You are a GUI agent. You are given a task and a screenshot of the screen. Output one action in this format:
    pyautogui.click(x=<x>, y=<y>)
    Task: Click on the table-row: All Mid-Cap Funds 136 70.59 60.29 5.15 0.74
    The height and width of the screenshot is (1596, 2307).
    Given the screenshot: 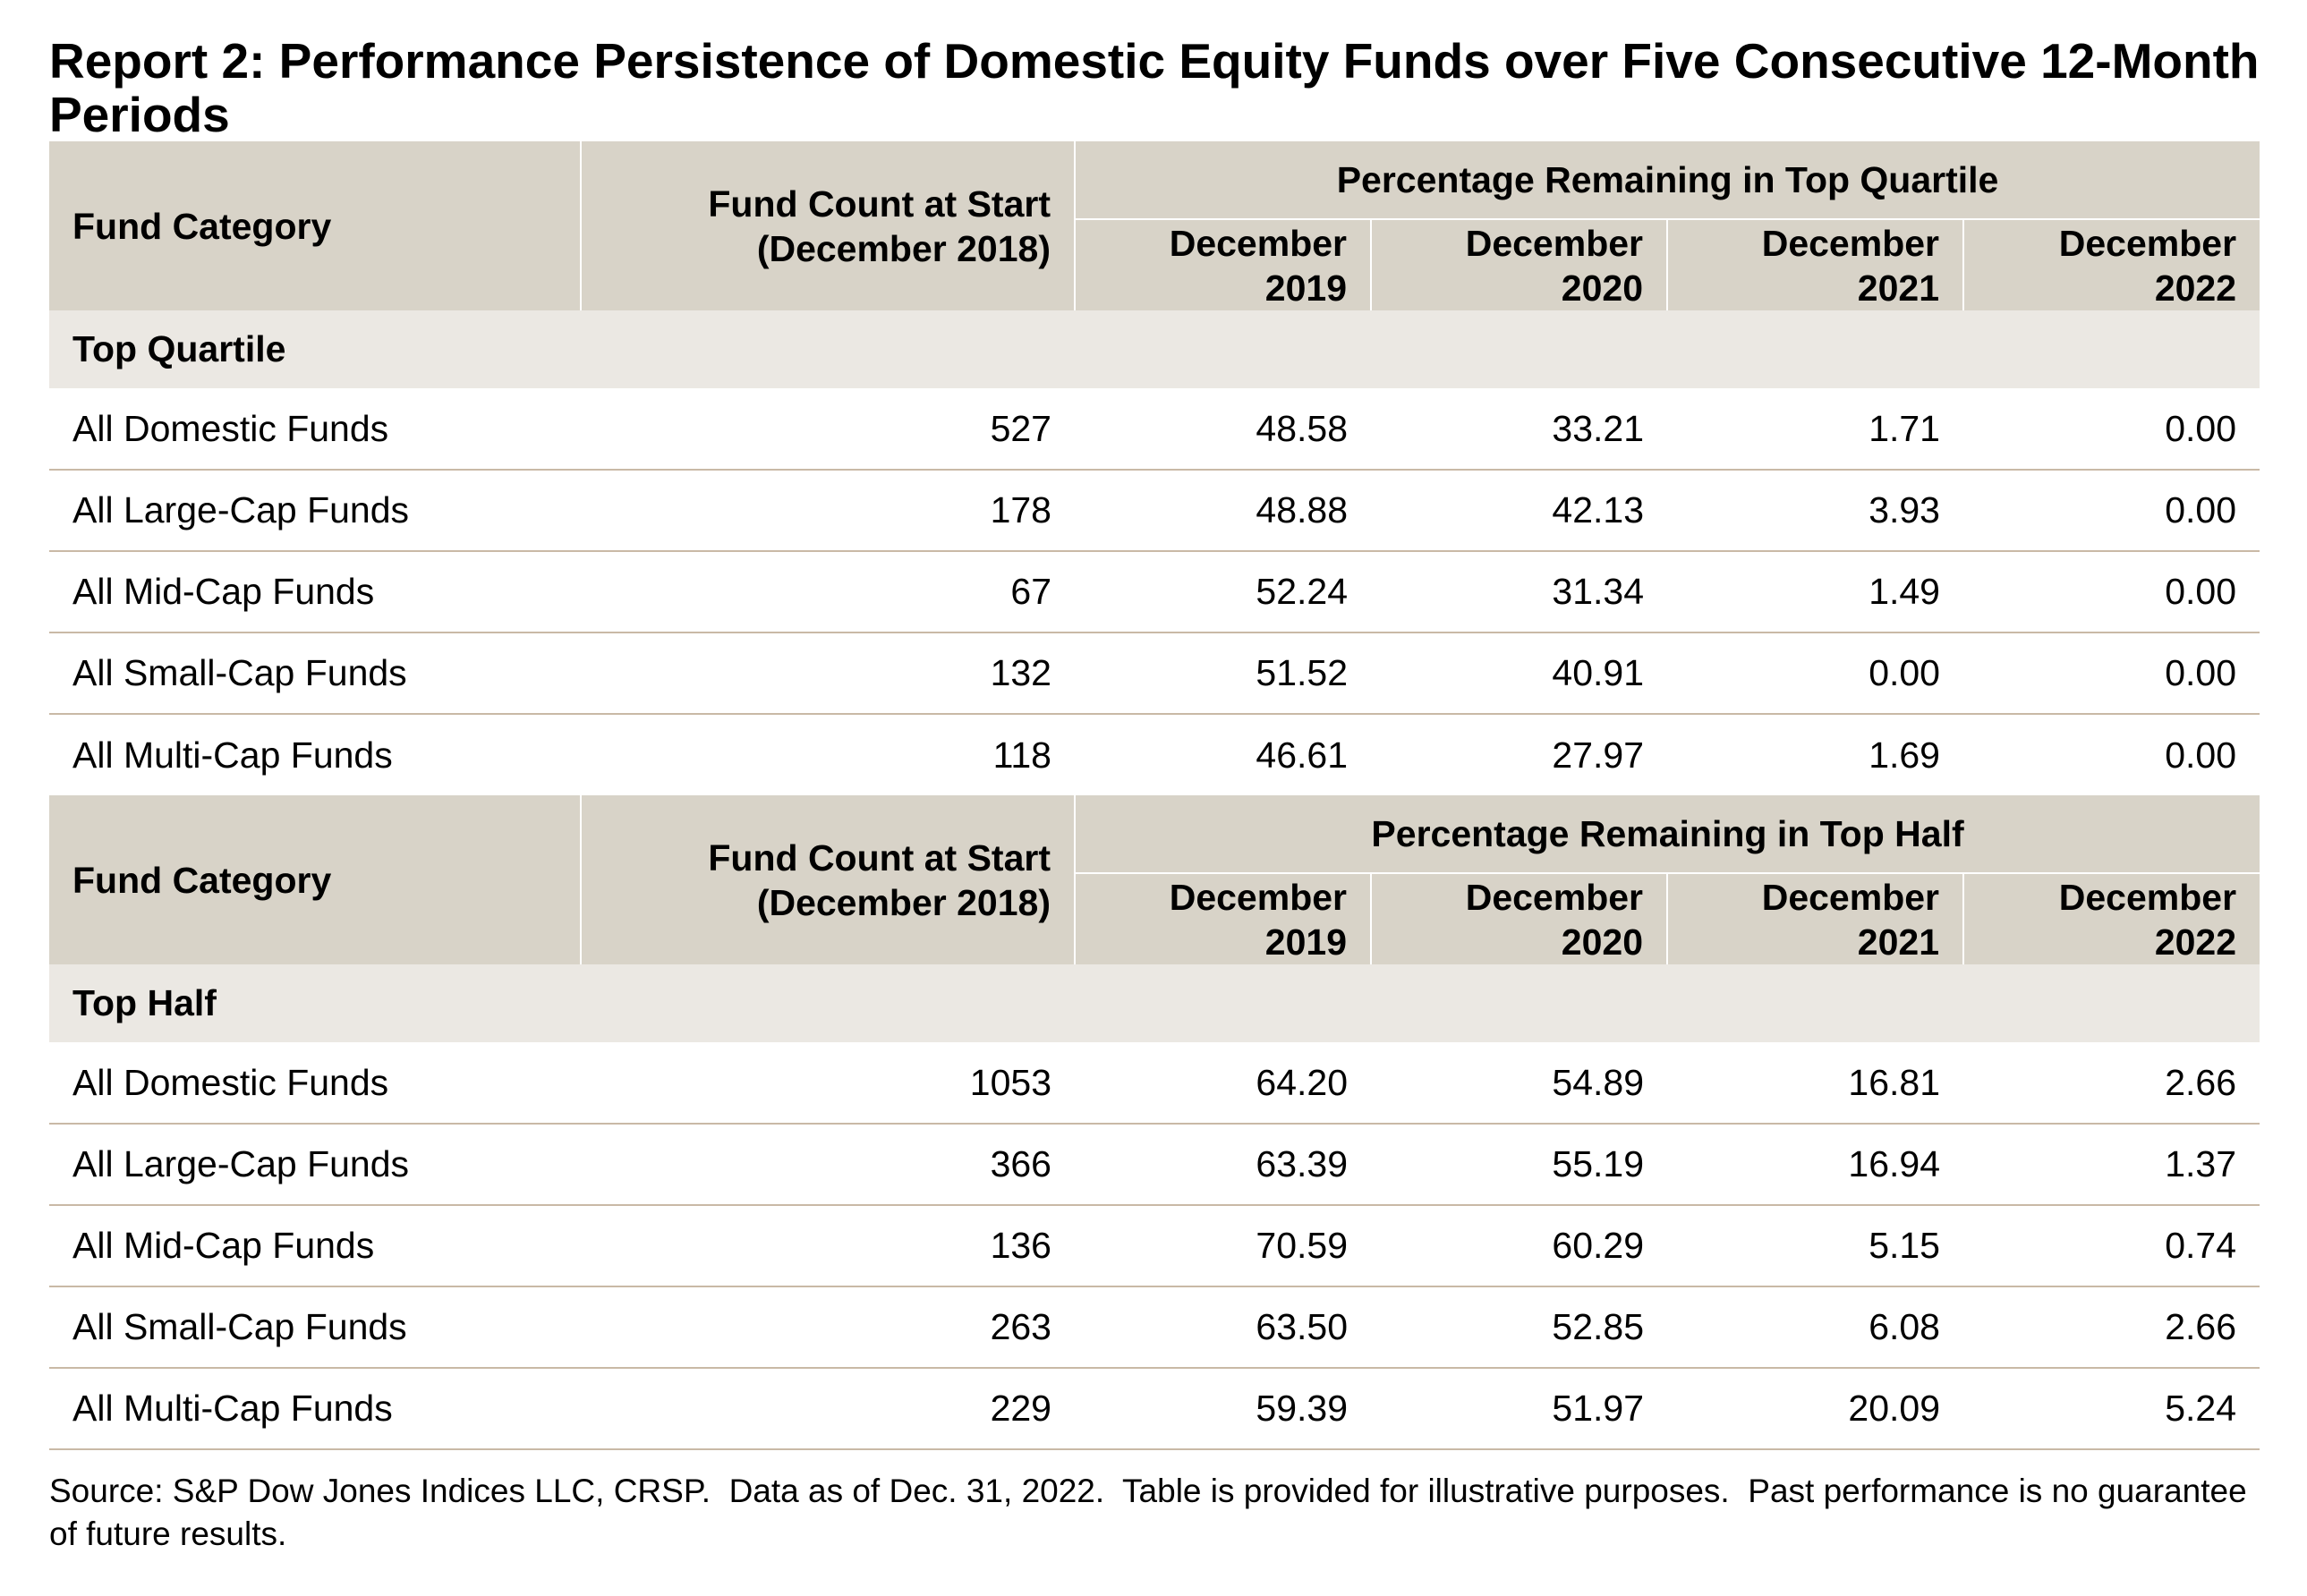 What is the action you would take?
    pyautogui.click(x=1154, y=1246)
    